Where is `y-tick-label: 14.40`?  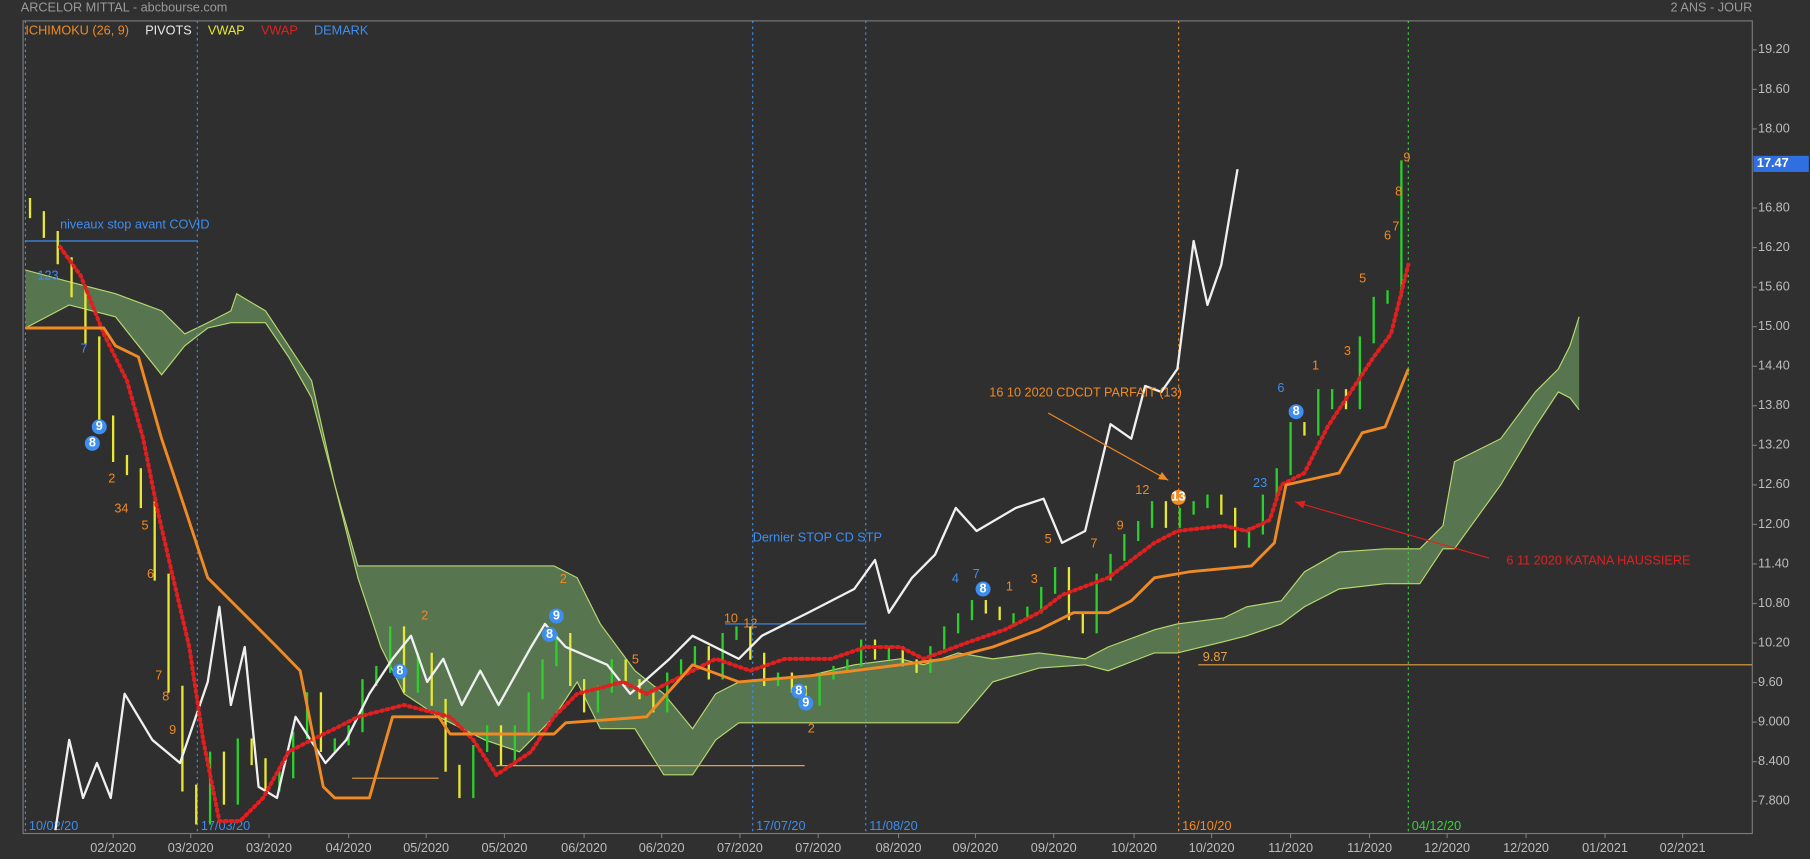 y-tick-label: 14.40 is located at coordinates (1774, 366).